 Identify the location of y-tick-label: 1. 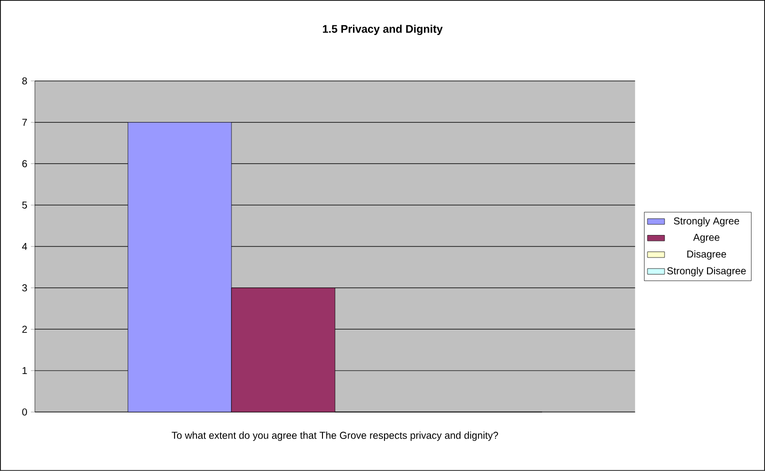
(24, 370).